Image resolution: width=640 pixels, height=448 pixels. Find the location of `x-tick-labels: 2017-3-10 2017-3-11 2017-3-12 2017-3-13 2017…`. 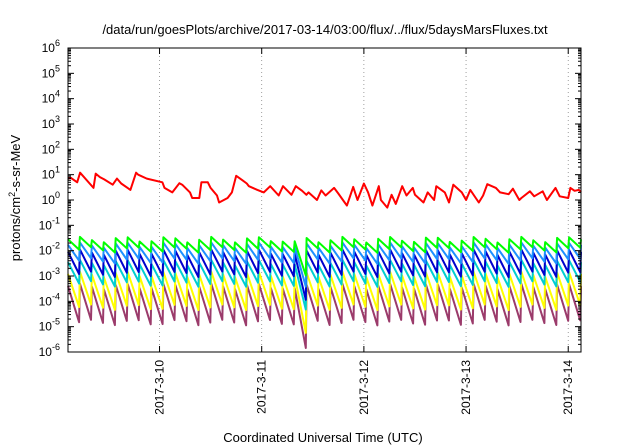

x-tick-labels: 2017-3-10 2017-3-11 2017-3-12 2017-3-13 2017… is located at coordinates (364, 387).